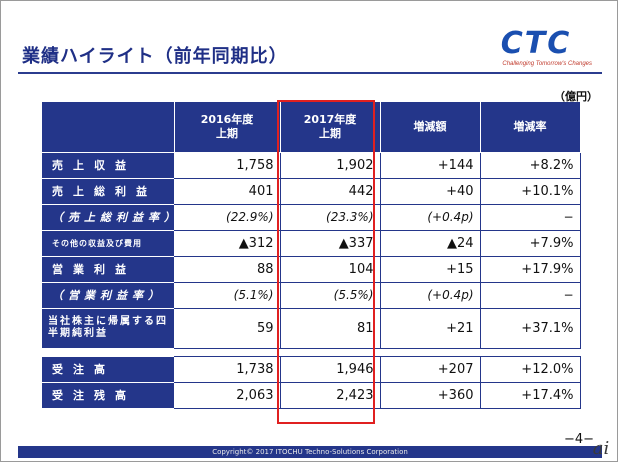  What do you see at coordinates (108, 165) in the screenshot?
I see `row-label: 売上収益` at bounding box center [108, 165].